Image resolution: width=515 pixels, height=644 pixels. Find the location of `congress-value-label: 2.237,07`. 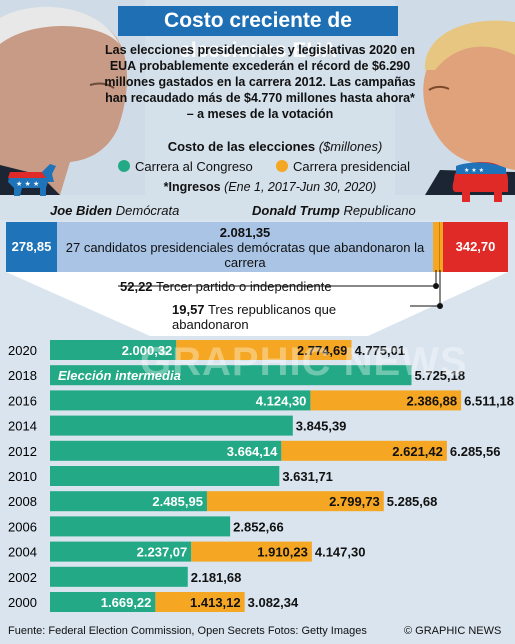

congress-value-label: 2.237,07 is located at coordinates (162, 552).